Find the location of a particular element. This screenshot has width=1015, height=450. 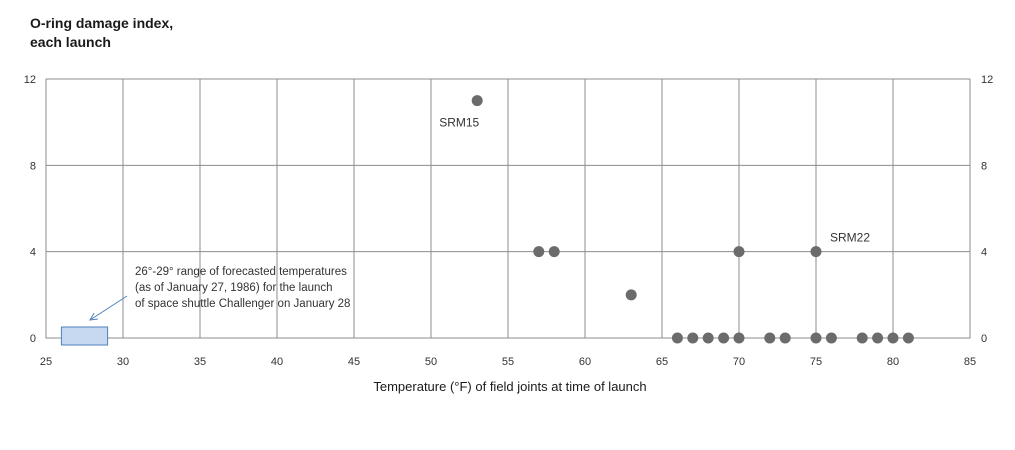

x-tick-label: 80 is located at coordinates (893, 362).